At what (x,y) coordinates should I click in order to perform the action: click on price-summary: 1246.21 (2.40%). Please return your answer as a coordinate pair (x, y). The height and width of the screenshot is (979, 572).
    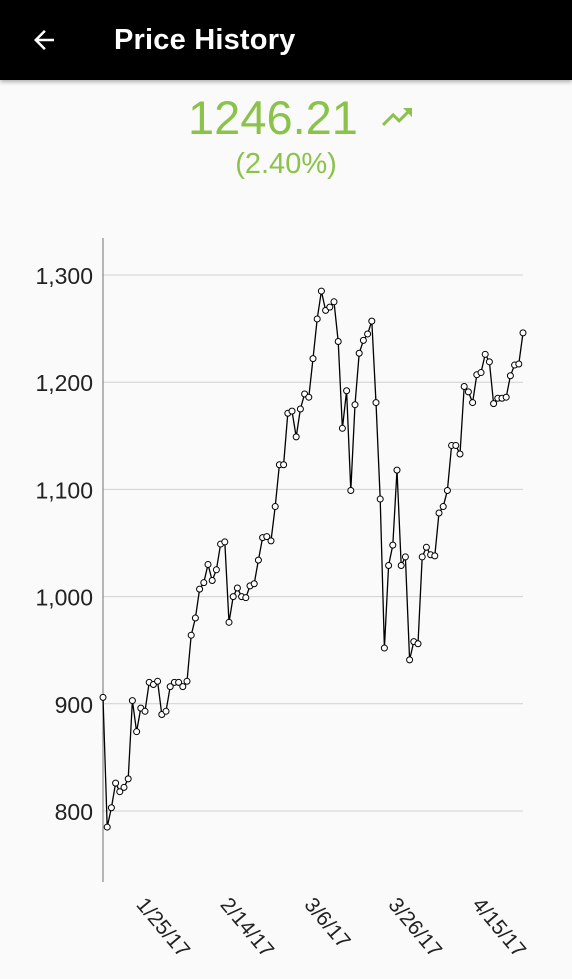
    Looking at the image, I should click on (286, 133).